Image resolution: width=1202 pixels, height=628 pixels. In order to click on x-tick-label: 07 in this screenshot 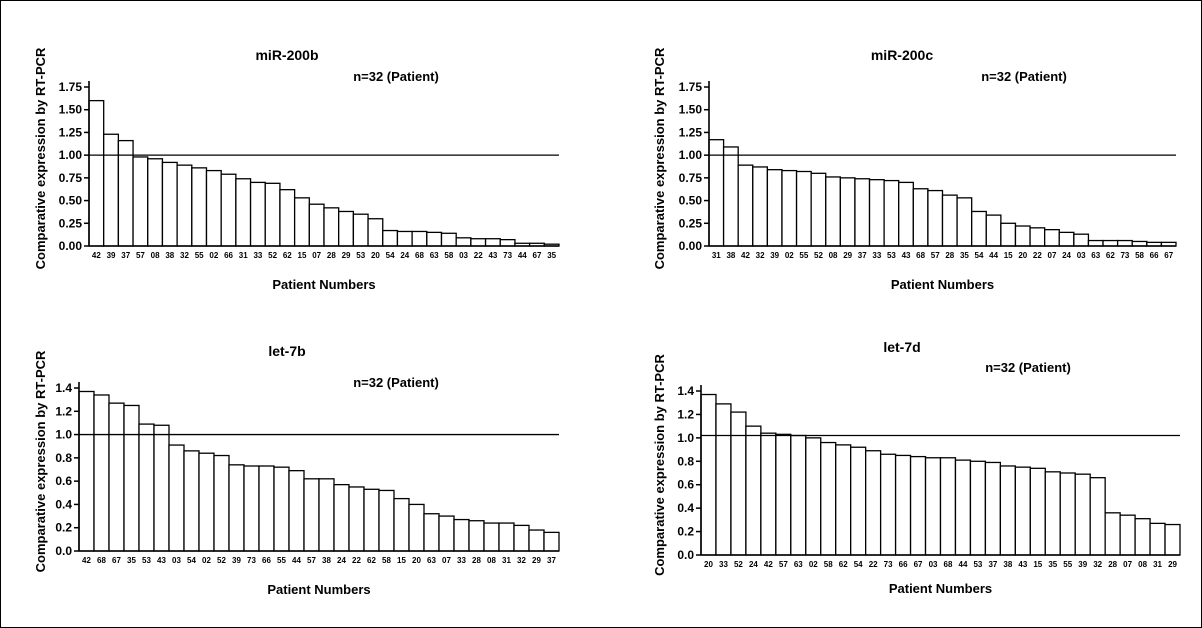, I will do `click(446, 560)`.